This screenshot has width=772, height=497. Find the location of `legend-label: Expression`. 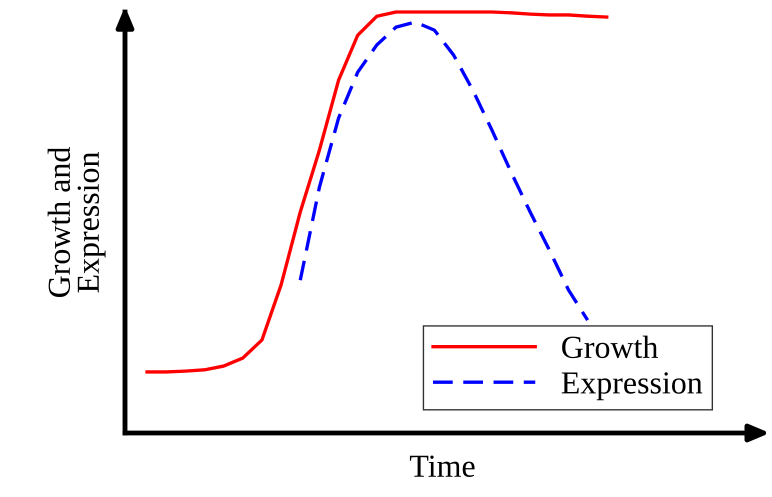

legend-label: Expression is located at coordinates (632, 386).